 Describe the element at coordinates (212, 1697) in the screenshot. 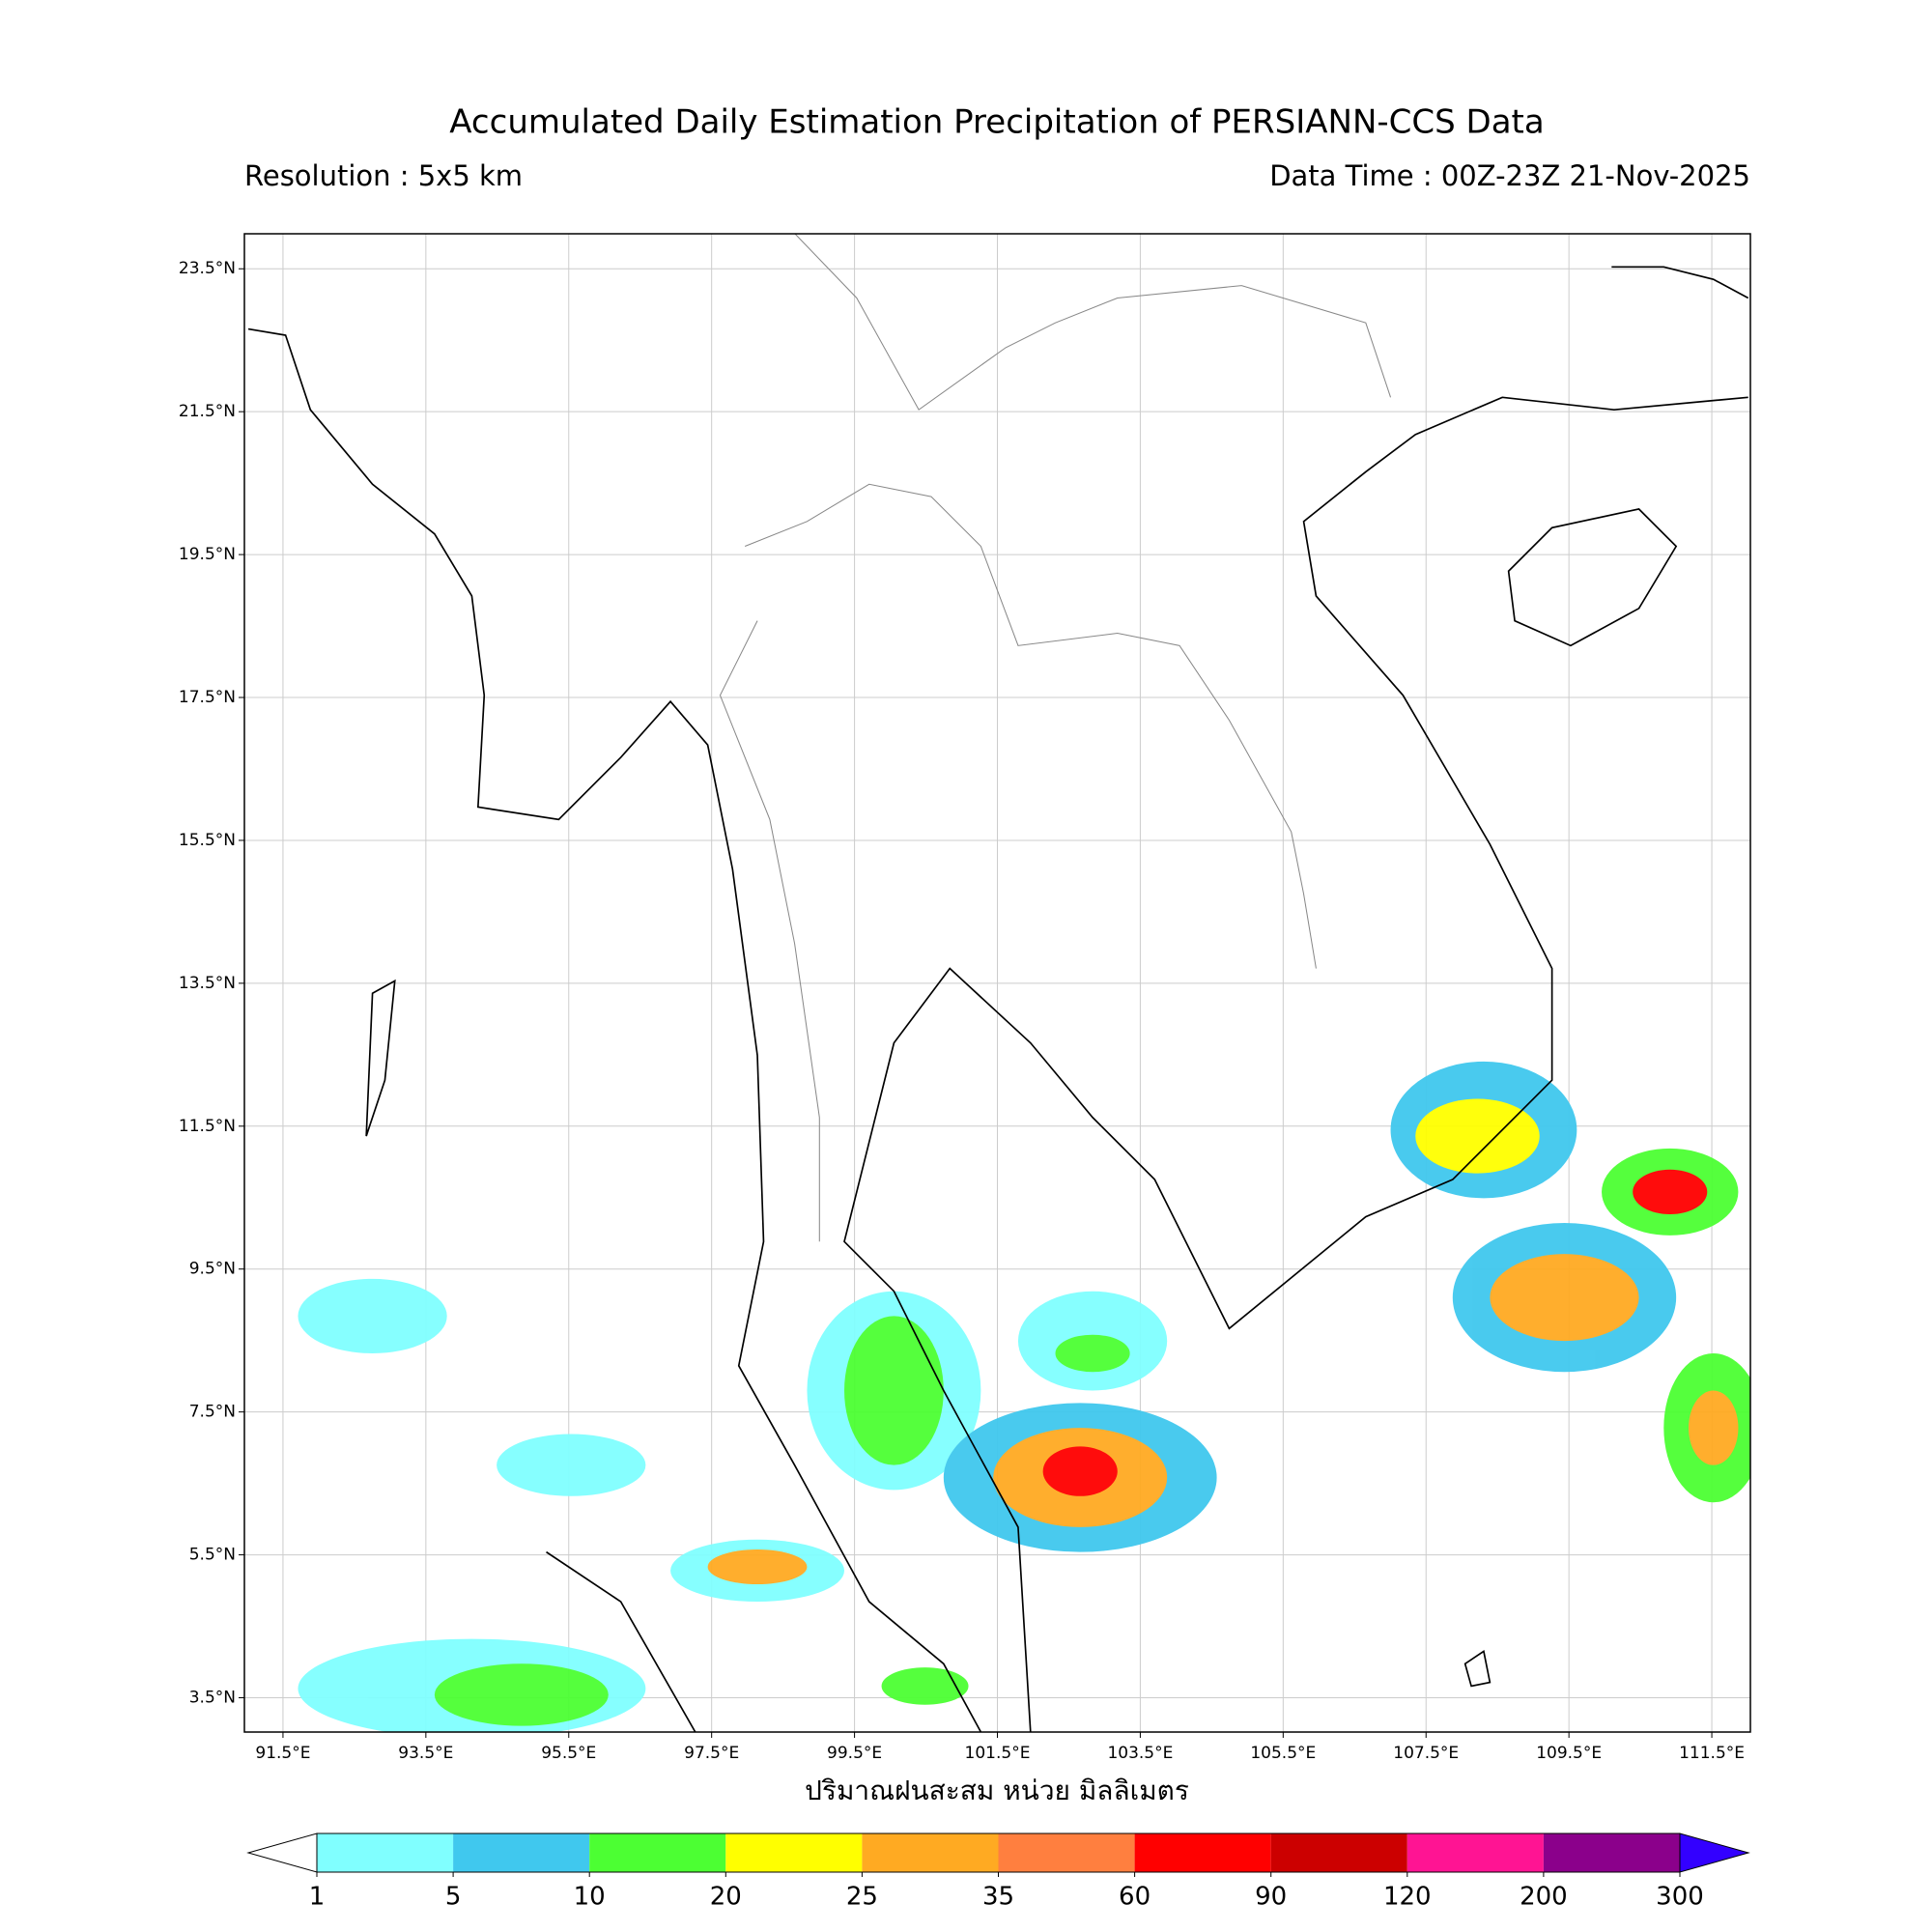

I see `y-tick-label: 3.5°N` at that location.